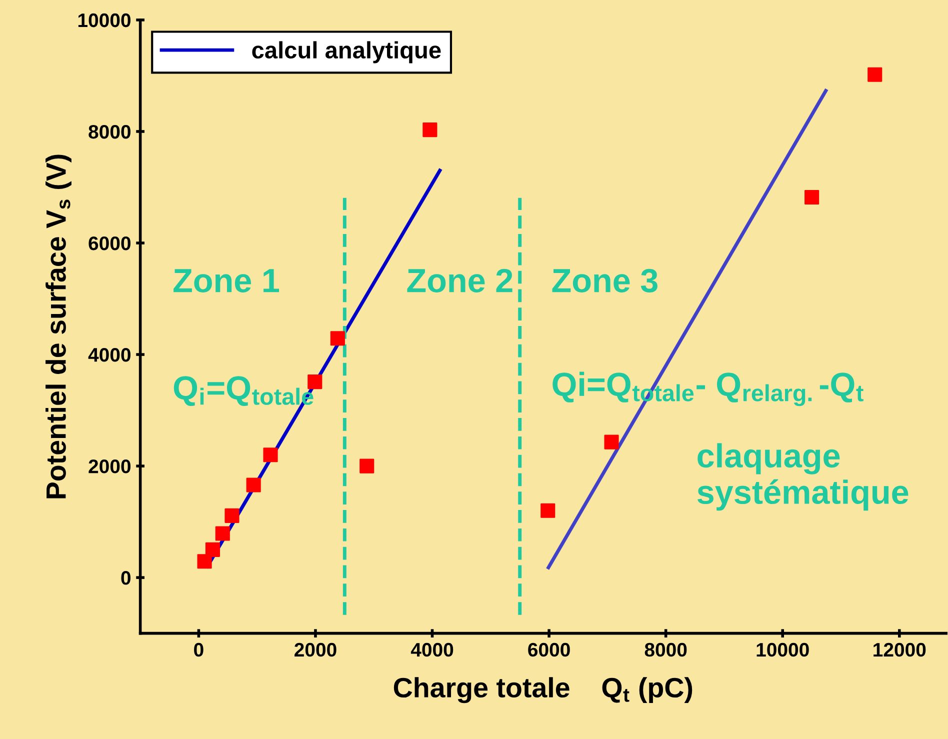  What do you see at coordinates (125, 578) in the screenshot?
I see `y-tick-label: 0` at bounding box center [125, 578].